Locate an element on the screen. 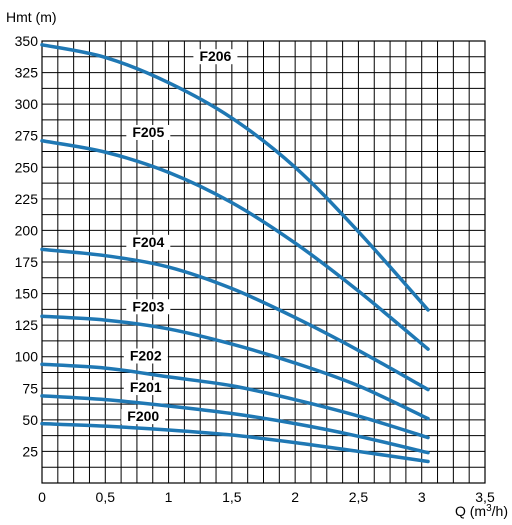 This screenshot has width=512, height=525. x-tick-label: 2,5 is located at coordinates (359, 497).